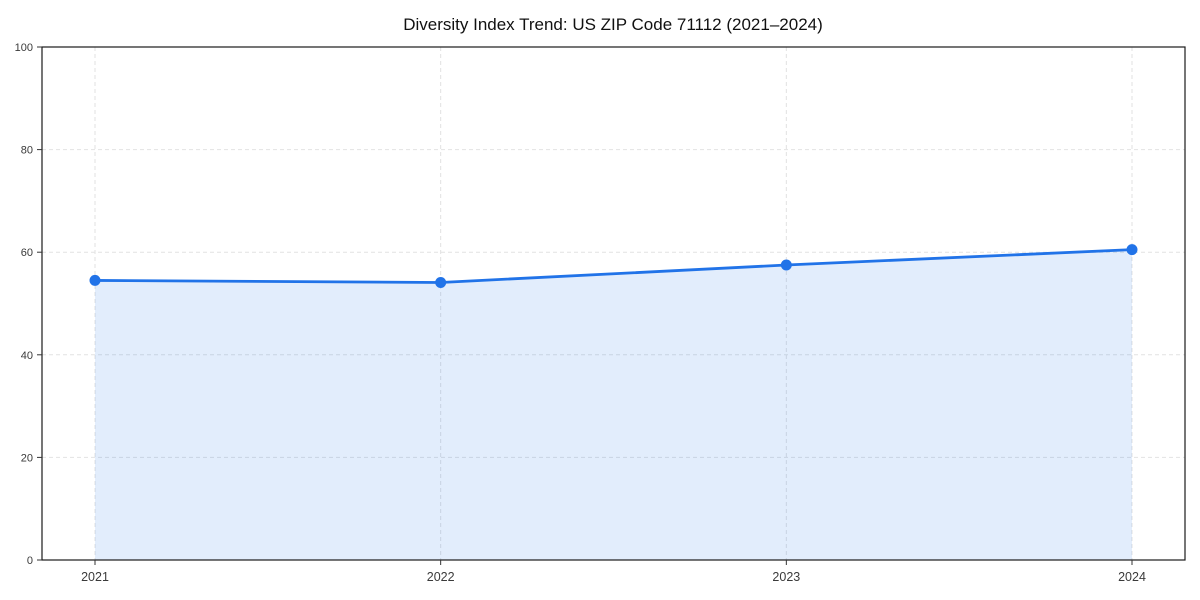 This screenshot has height=600, width=1200. Describe the element at coordinates (24, 48) in the screenshot. I see `y-tick-label: 100` at that location.